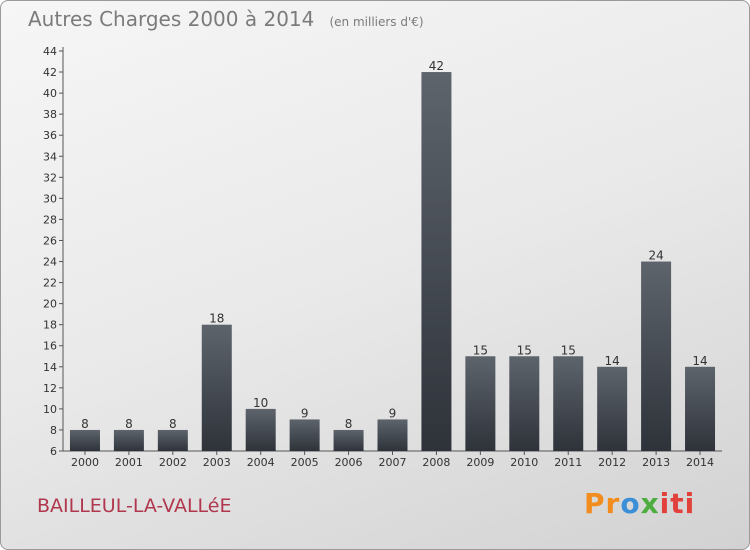  I want to click on chart-unit-note: (en milliers d'€), so click(376, 22).